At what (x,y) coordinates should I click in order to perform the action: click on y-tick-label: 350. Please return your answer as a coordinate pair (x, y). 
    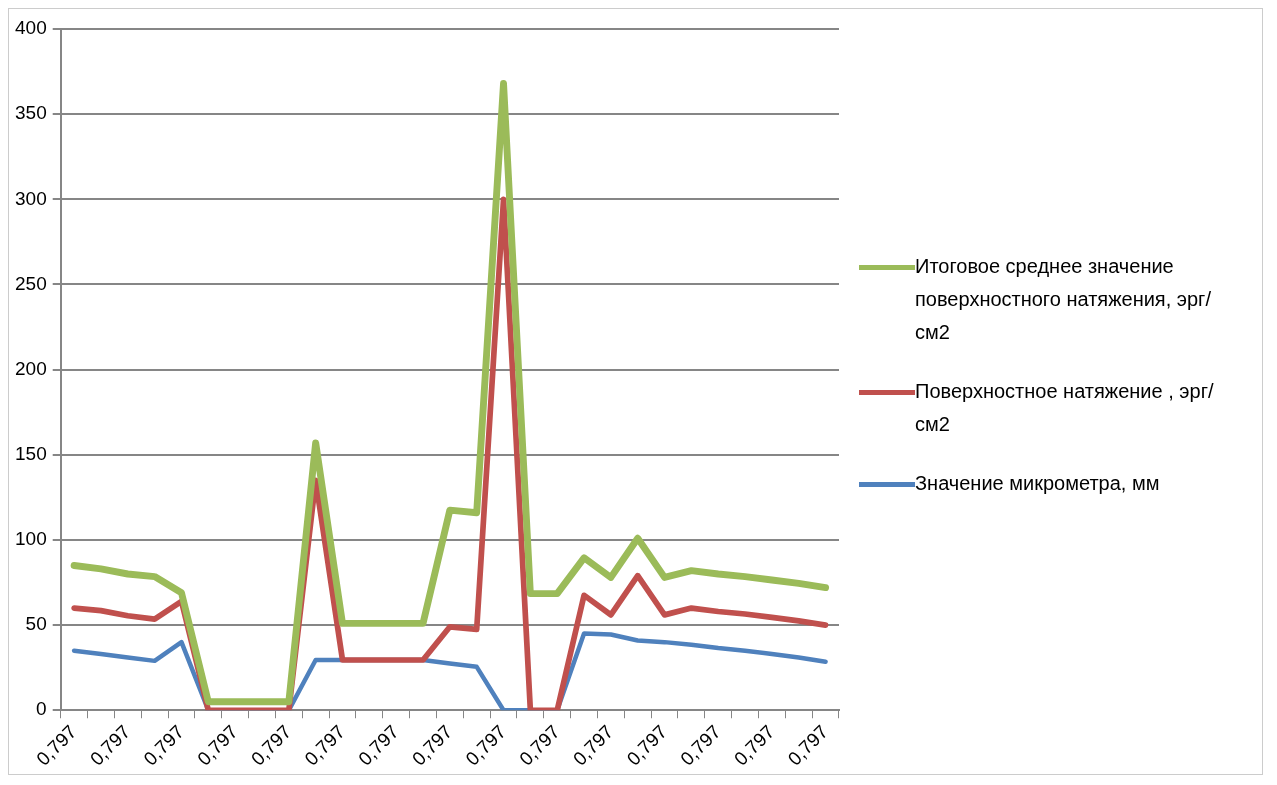
    Looking at the image, I should click on (31, 113).